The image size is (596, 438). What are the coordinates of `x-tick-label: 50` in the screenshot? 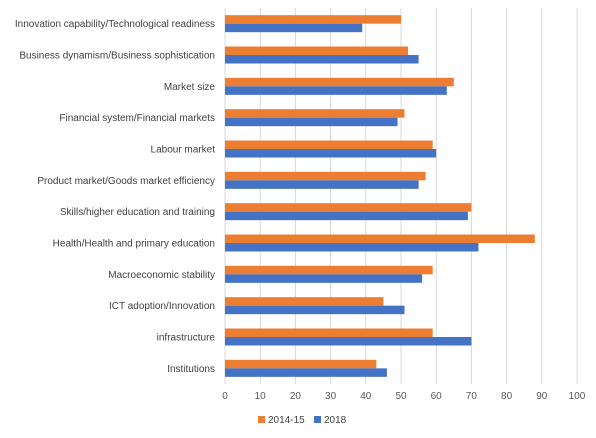 It's located at (401, 396).